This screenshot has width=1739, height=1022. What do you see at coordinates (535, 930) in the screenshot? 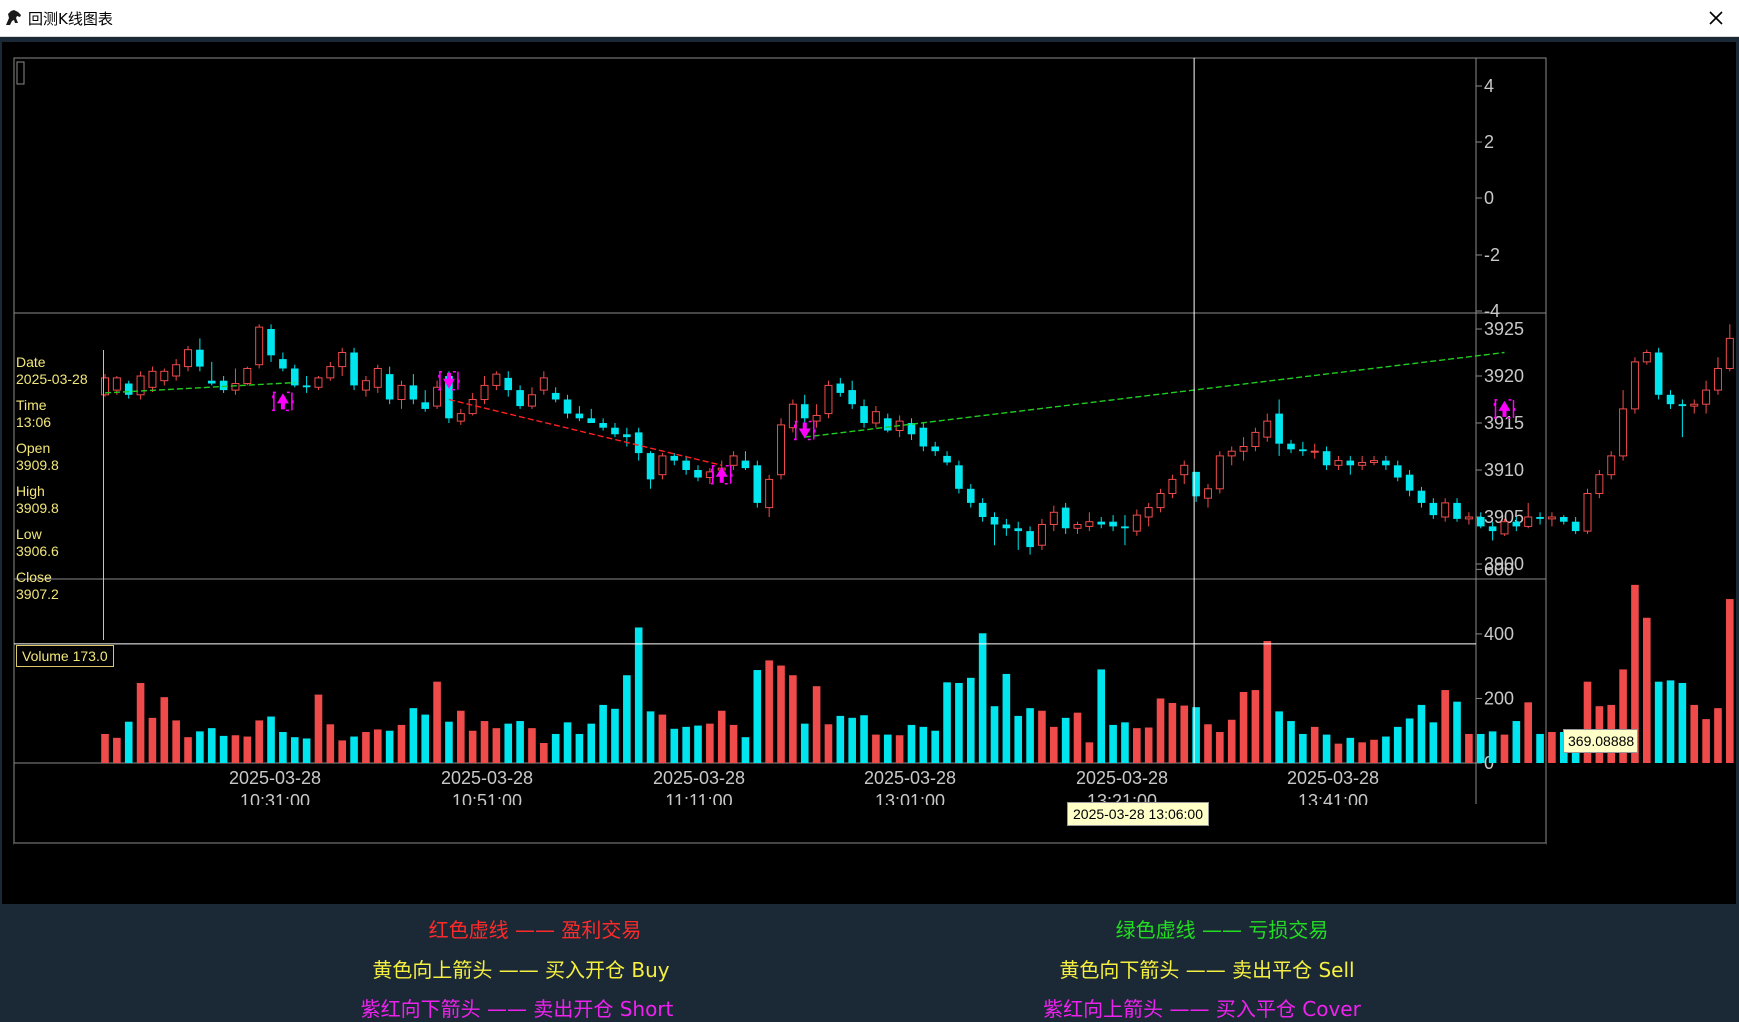
I see `legend-profit: 红色虚线 —— 盈利交易` at bounding box center [535, 930].